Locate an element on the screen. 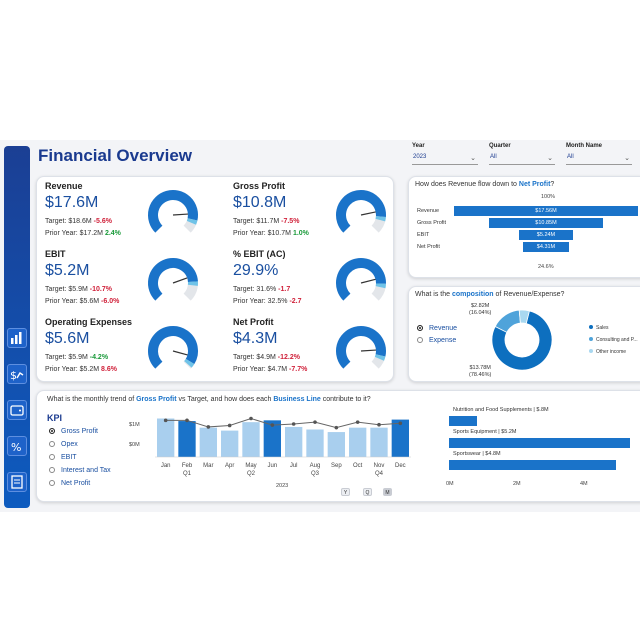 The image size is (640, 640). month-dropdown: All ⌄ is located at coordinates (599, 159).